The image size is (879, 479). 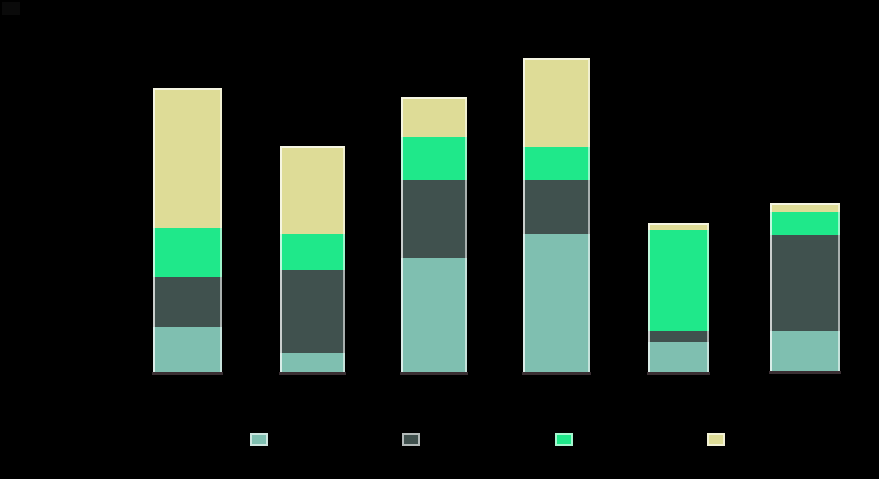 What do you see at coordinates (11, 8) in the screenshot?
I see `figure-corner-mark` at bounding box center [11, 8].